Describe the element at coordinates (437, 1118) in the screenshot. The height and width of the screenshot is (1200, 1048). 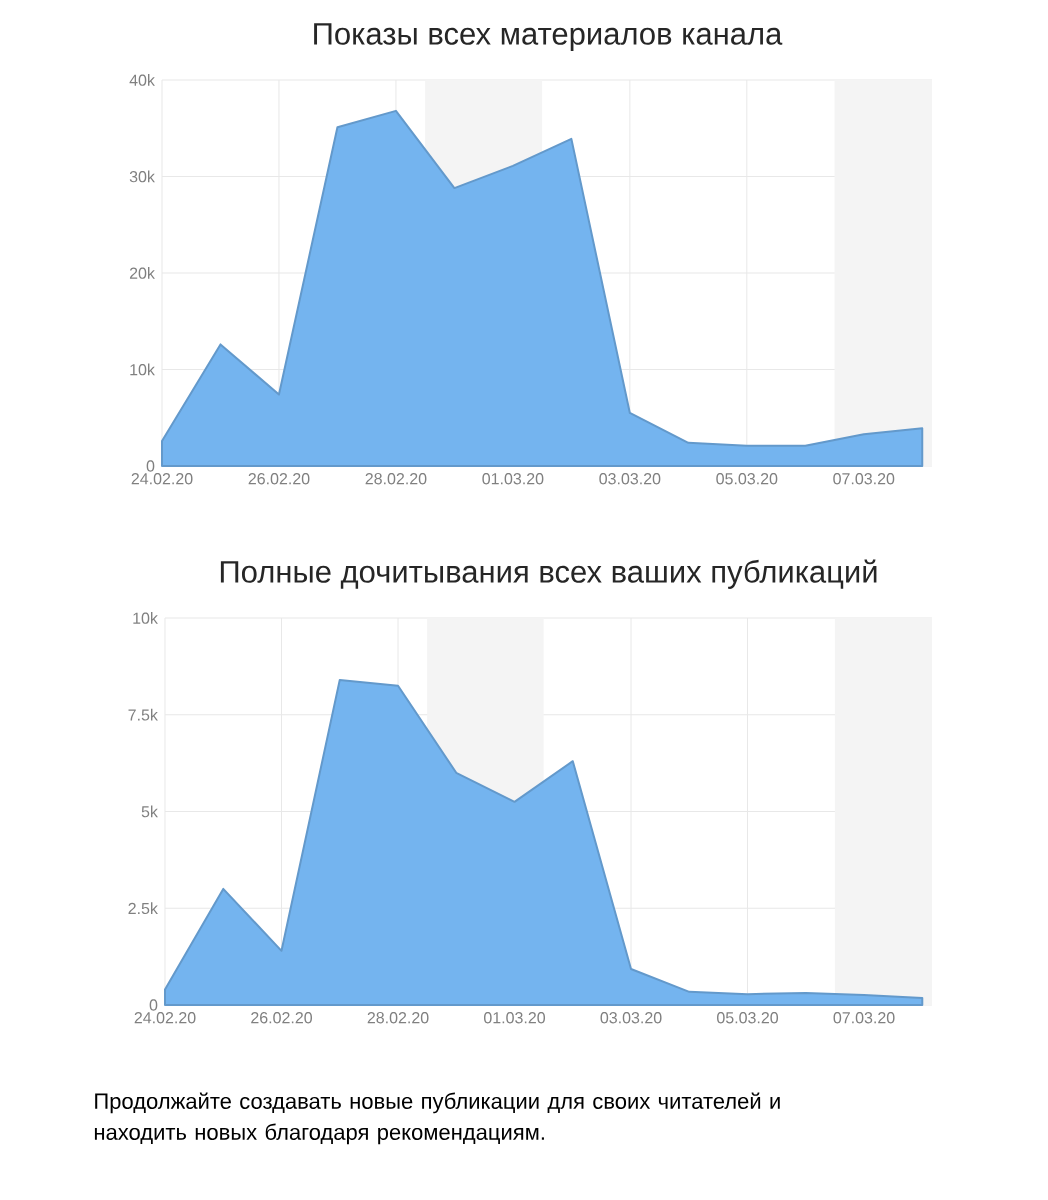
I see `text: Продолжайте создавать новые публикации для своих читателей и находить новых благодаря рекомендациям.` at that location.